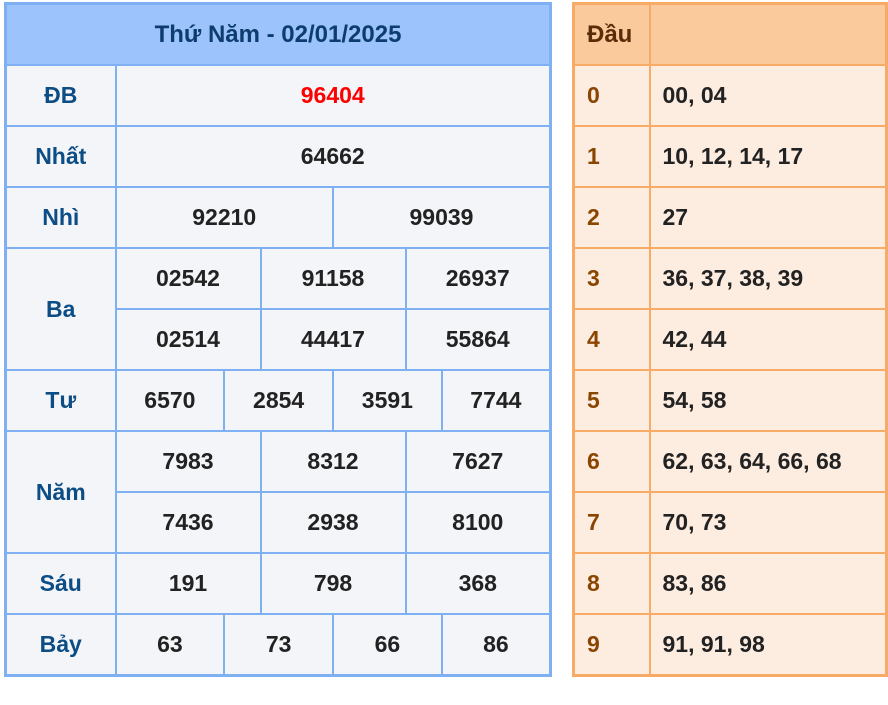 The image size is (888, 705). I want to click on prize-number: 44417, so click(333, 339).